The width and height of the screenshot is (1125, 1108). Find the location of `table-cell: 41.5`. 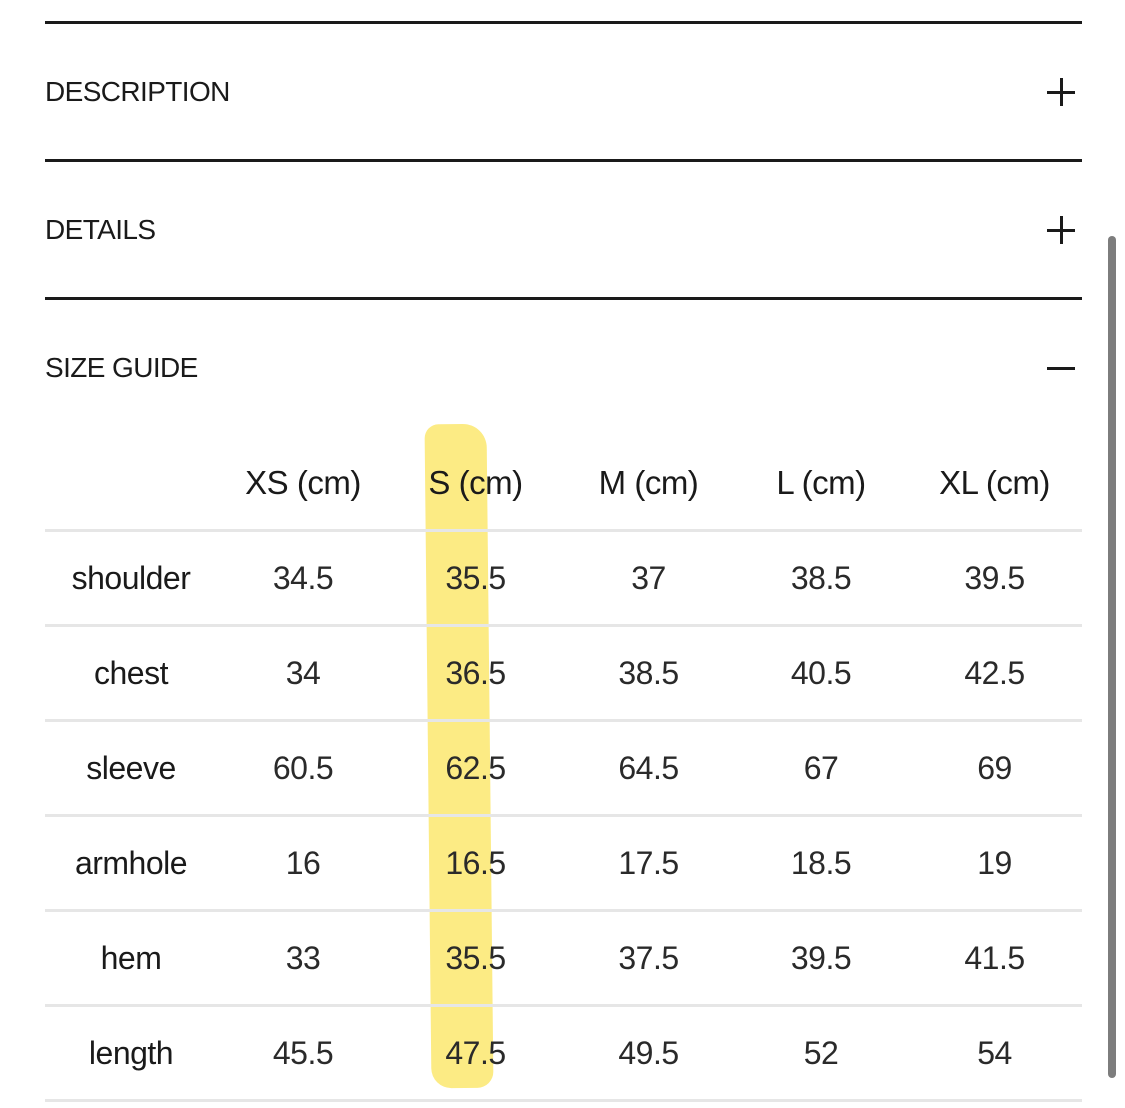

table-cell: 41.5 is located at coordinates (994, 957).